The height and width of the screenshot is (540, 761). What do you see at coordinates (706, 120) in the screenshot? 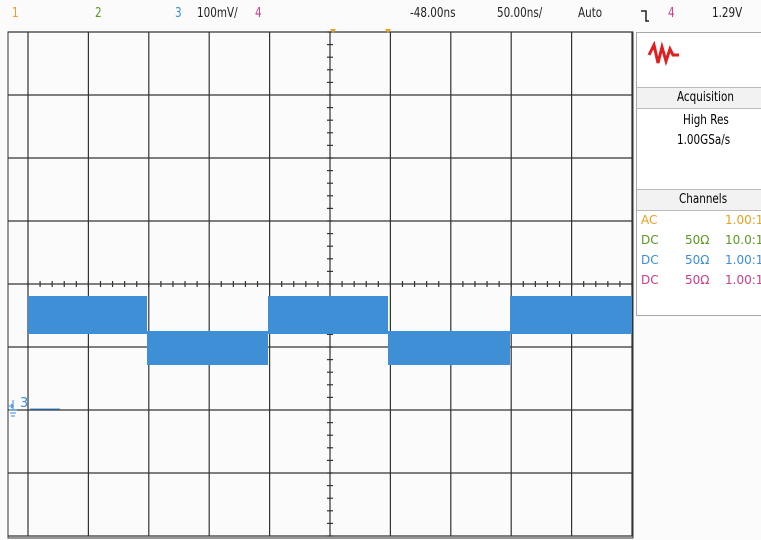
I see `acquisition-mode: High Res` at bounding box center [706, 120].